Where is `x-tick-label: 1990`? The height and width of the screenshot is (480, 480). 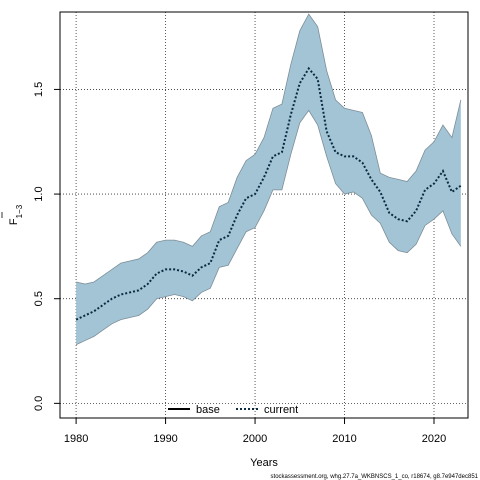 x-tick-label: 1990 is located at coordinates (165, 439).